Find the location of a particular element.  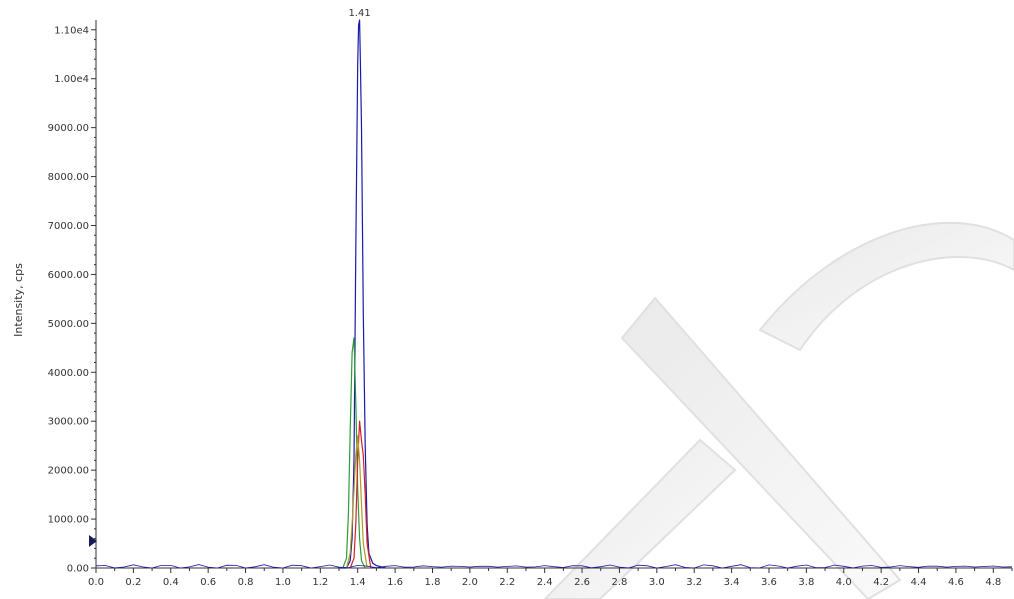

x-tick-label: 2.6 is located at coordinates (582, 582).